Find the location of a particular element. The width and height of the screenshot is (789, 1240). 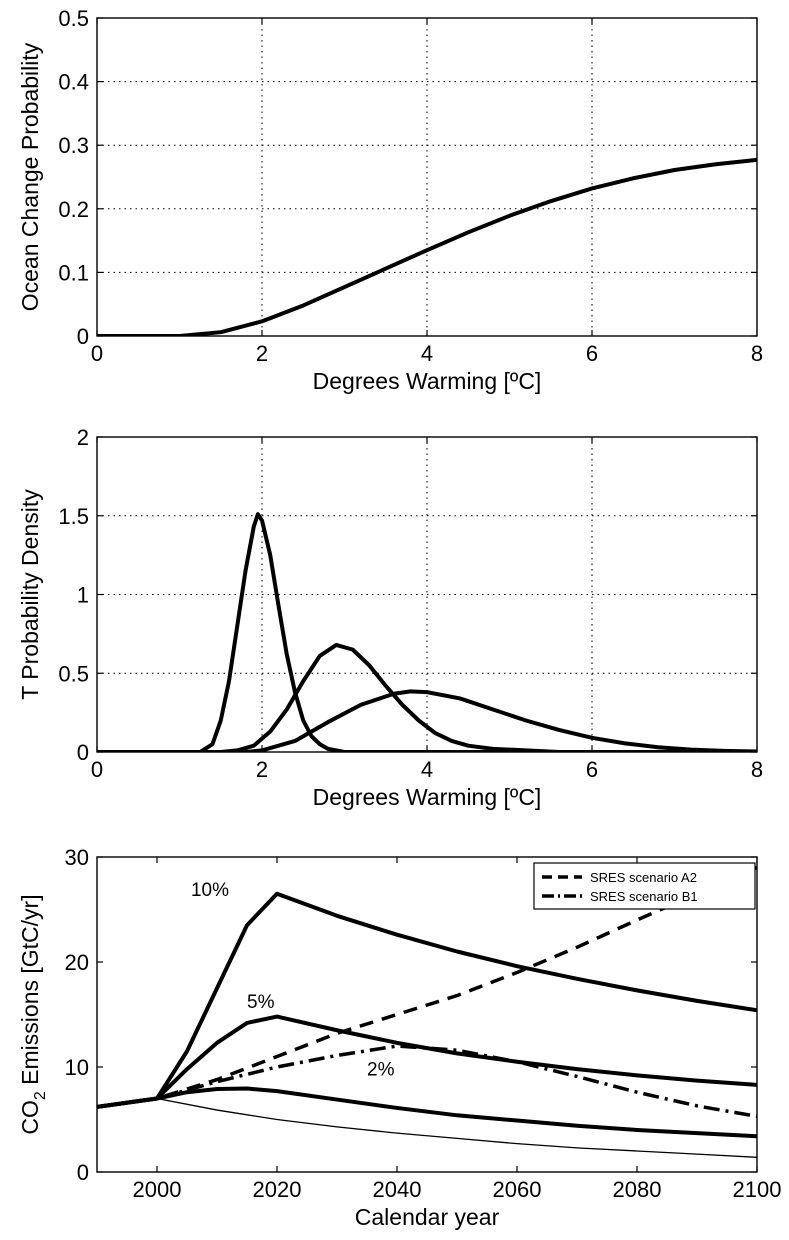

y-tick-label: 1.5 is located at coordinates (73, 516).